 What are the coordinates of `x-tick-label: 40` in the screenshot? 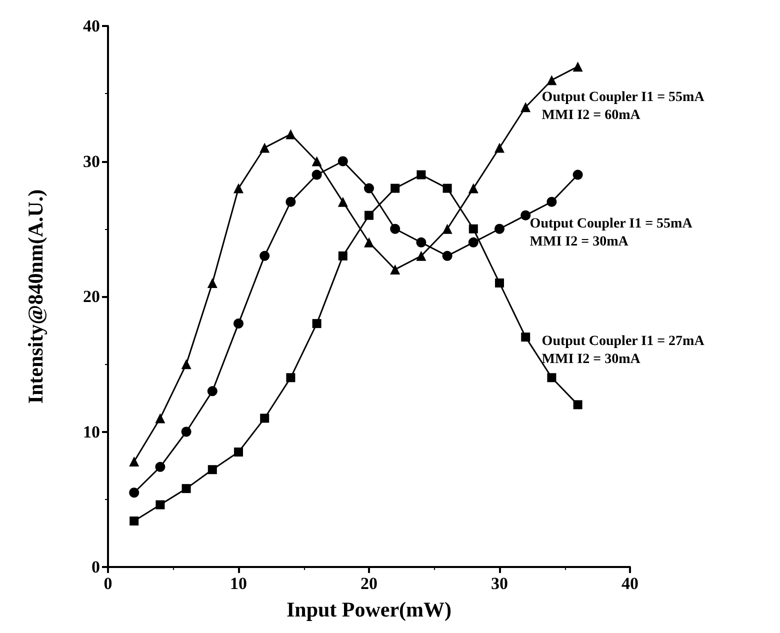 It's located at (630, 583).